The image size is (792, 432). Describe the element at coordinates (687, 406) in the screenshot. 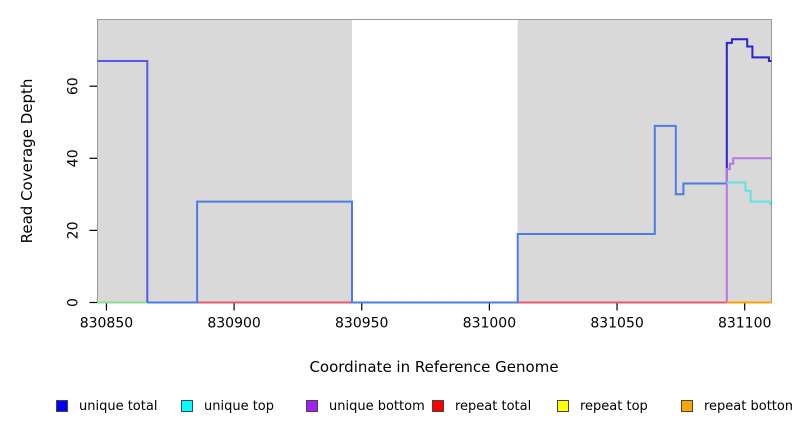

I see `legend-swatch-repeat-bottom` at that location.